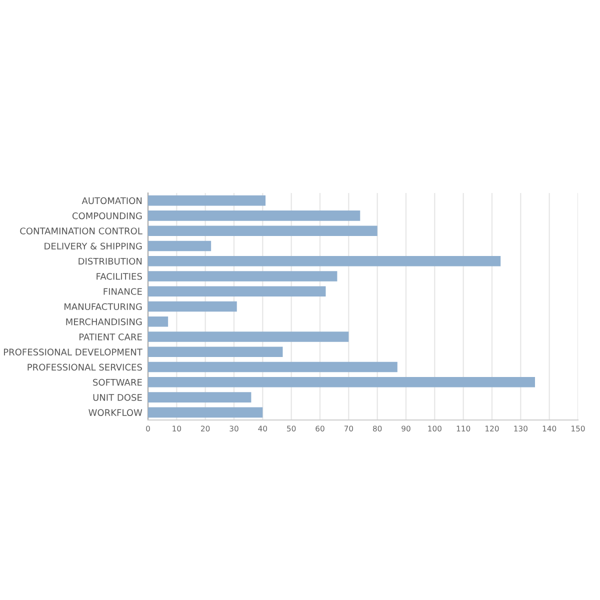 This screenshot has height=600, width=600. I want to click on y-tick-label: DELIVERY & SHIPPING, so click(93, 246).